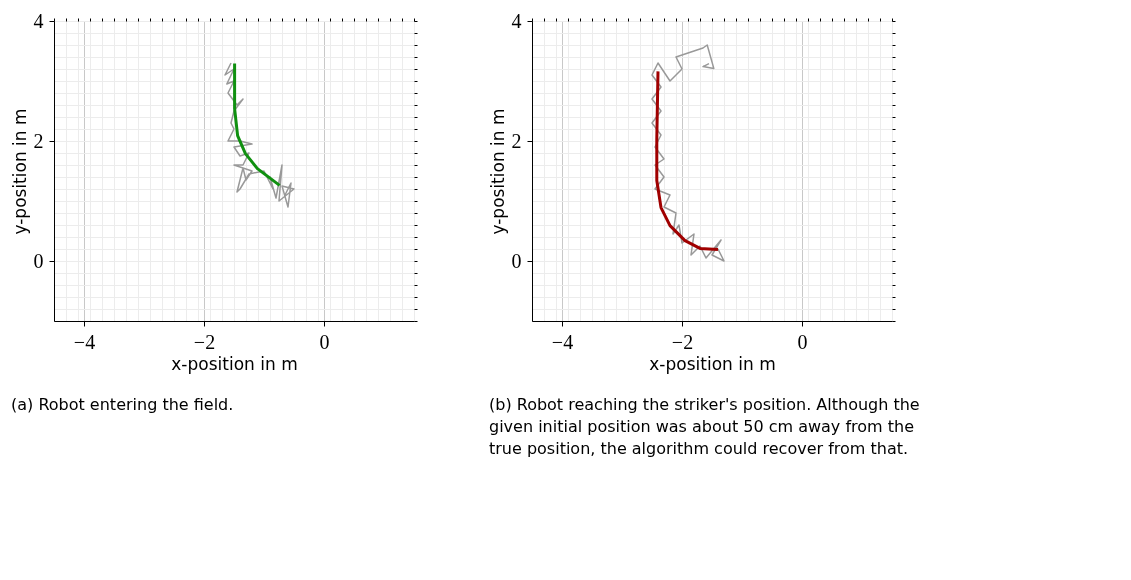 The image size is (1131, 580). Describe the element at coordinates (704, 426) in the screenshot. I see `text: (b) Robot reaching the striker's position. Although the given initial position was about 50 cm away from the true position, the algorithm could recover from that.` at that location.